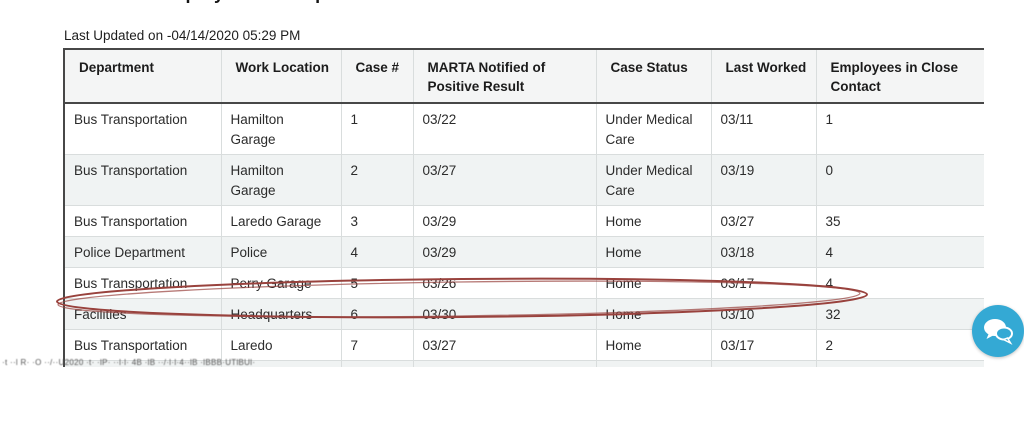 Image resolution: width=1024 pixels, height=424 pixels. I want to click on cell-work-location: Candler Park, so click(281, 363).